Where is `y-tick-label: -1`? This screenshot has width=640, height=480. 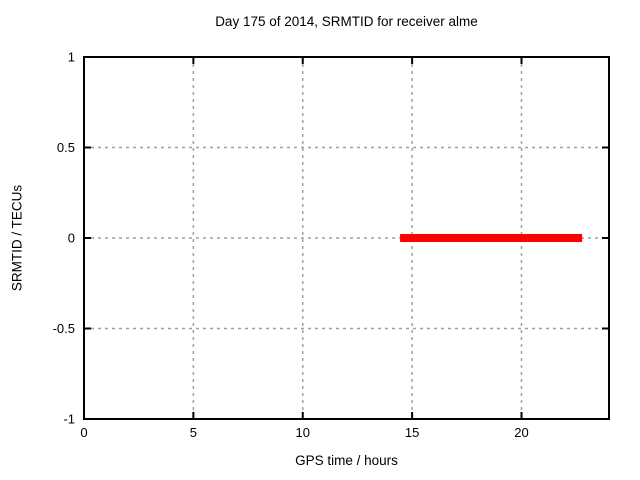 y-tick-label: -1 is located at coordinates (69, 419).